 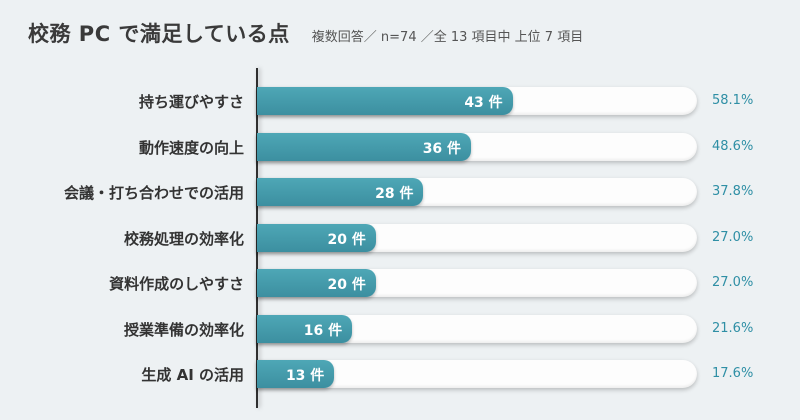 I want to click on category-label: 生成 AI の活用, so click(x=192, y=375).